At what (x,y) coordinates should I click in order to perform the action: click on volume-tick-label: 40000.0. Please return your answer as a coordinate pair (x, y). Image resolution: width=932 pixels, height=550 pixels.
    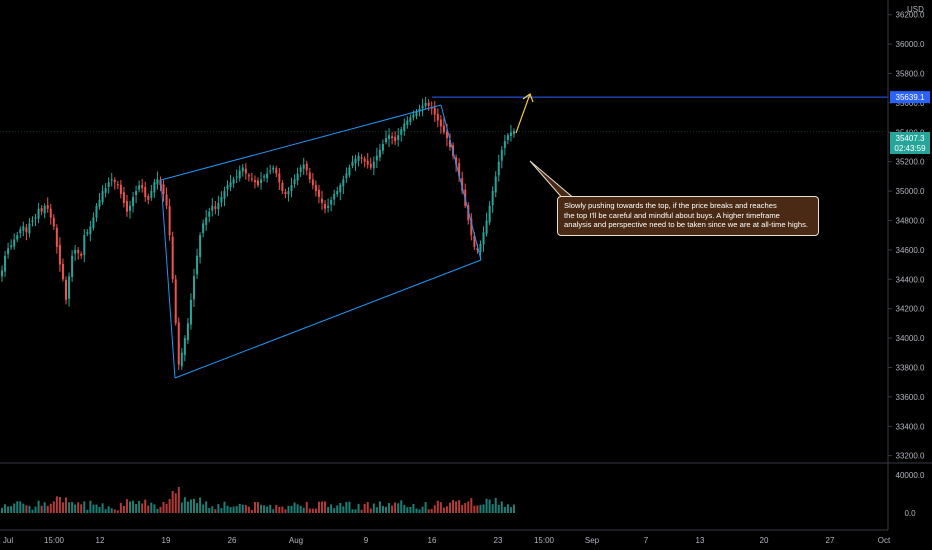
    Looking at the image, I should click on (910, 475).